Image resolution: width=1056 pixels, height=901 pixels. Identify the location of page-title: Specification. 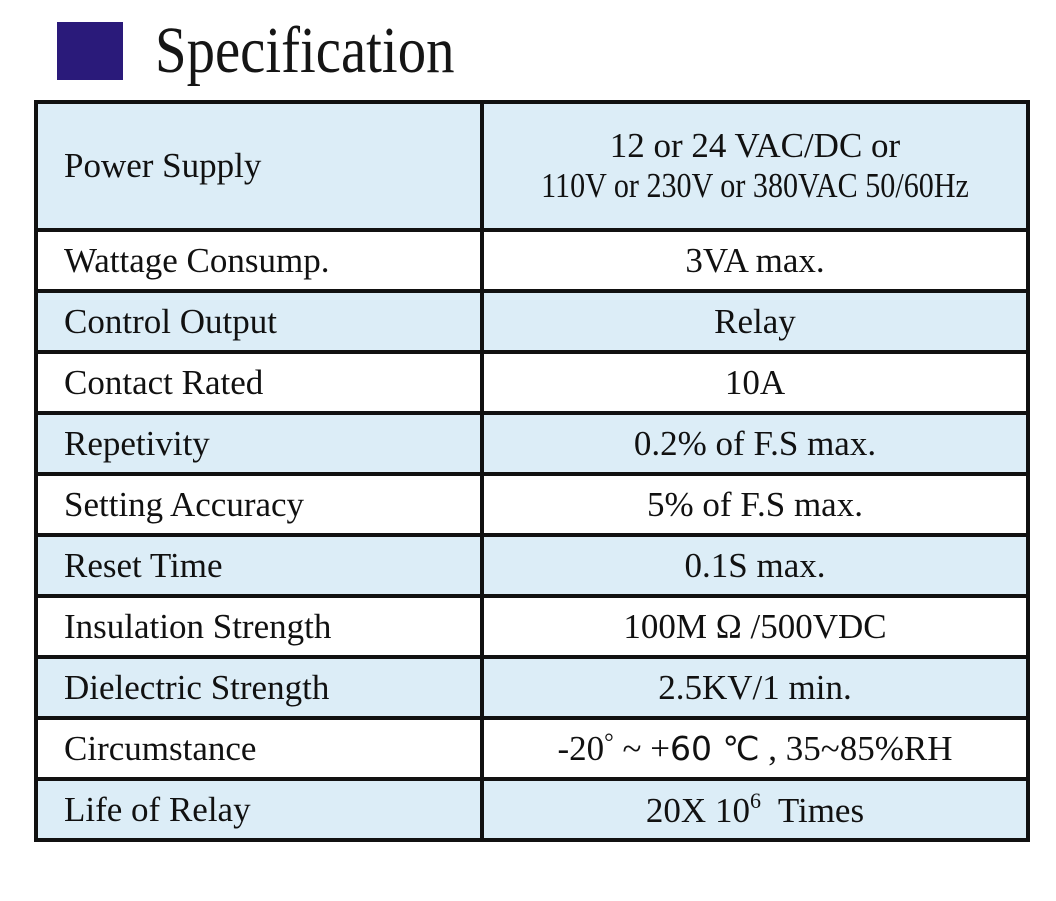
(305, 50).